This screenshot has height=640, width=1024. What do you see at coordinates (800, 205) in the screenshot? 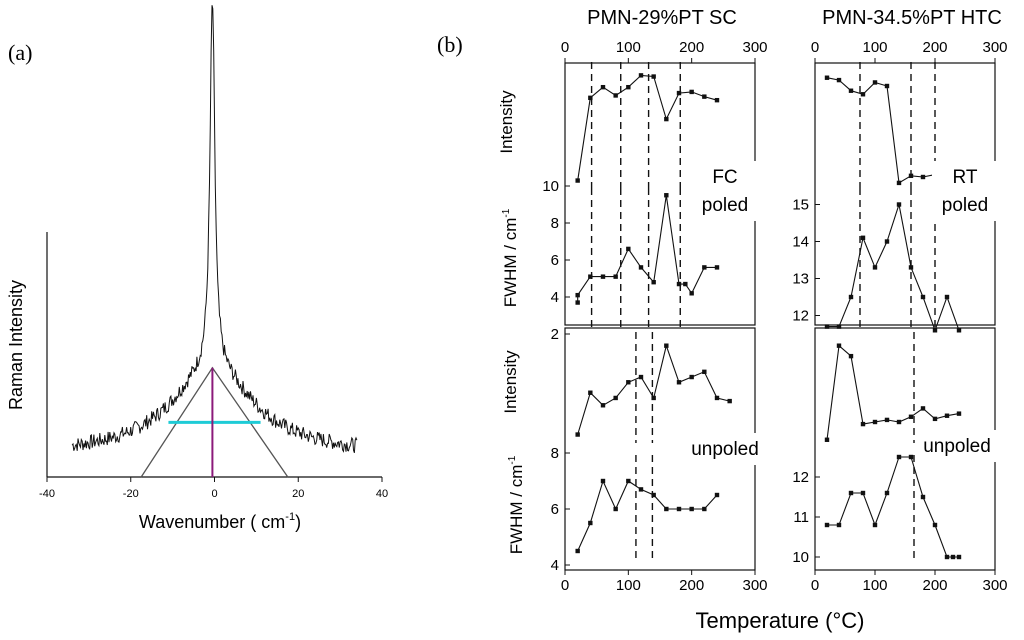
I see `y-tick-label: 15` at bounding box center [800, 205].